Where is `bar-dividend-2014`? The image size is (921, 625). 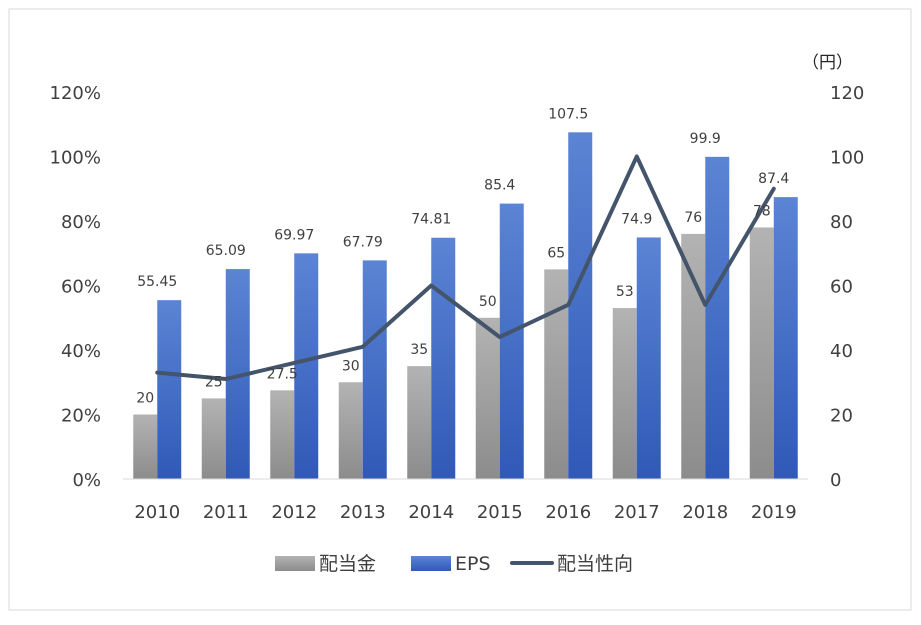 bar-dividend-2014 is located at coordinates (419, 422).